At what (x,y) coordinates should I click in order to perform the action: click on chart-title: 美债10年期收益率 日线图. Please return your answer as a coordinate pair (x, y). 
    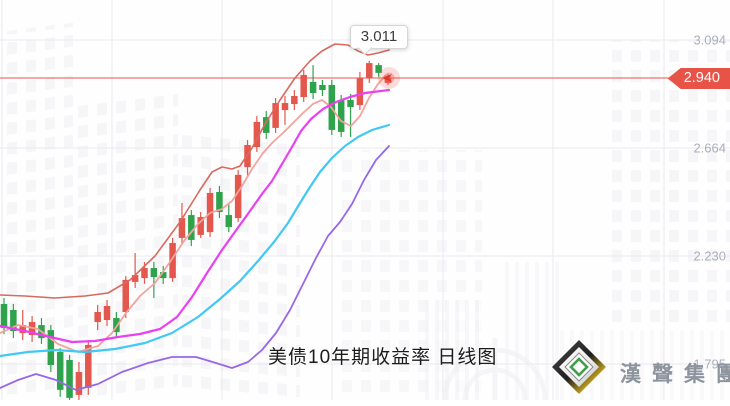
    Looking at the image, I should click on (383, 357).